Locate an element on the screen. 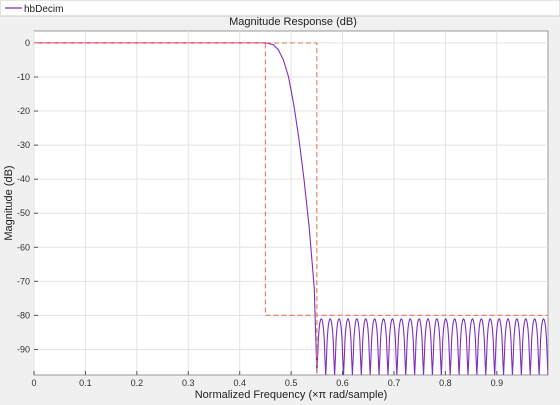 This screenshot has height=405, width=560. legend-label-hbdecim: hbDecim is located at coordinates (43, 9).